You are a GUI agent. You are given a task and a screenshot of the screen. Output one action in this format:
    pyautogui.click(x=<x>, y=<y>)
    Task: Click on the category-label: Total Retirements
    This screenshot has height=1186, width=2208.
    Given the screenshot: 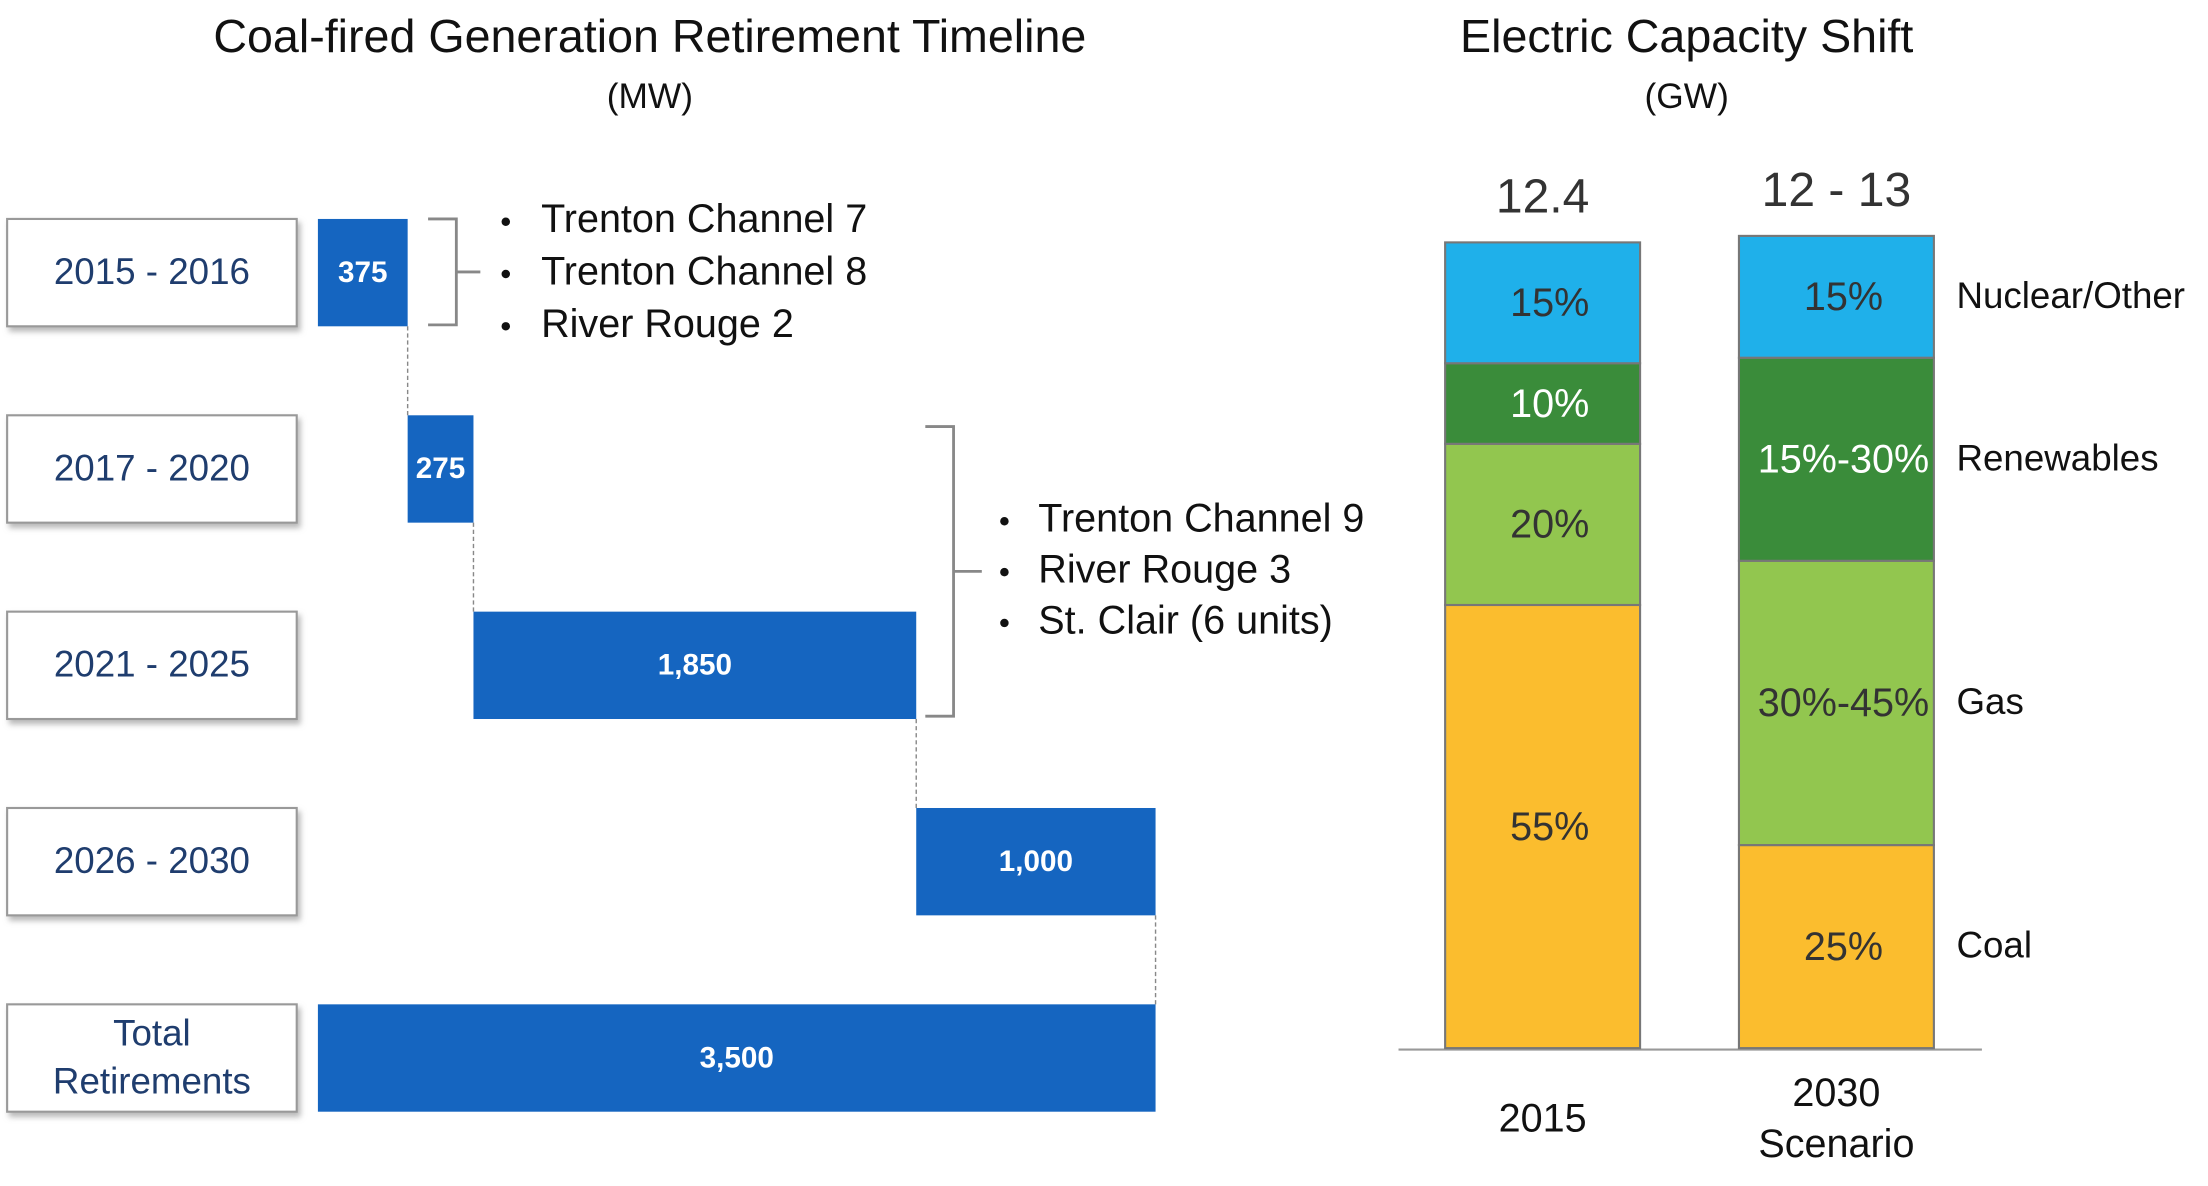 What is the action you would take?
    pyautogui.click(x=151, y=1056)
    